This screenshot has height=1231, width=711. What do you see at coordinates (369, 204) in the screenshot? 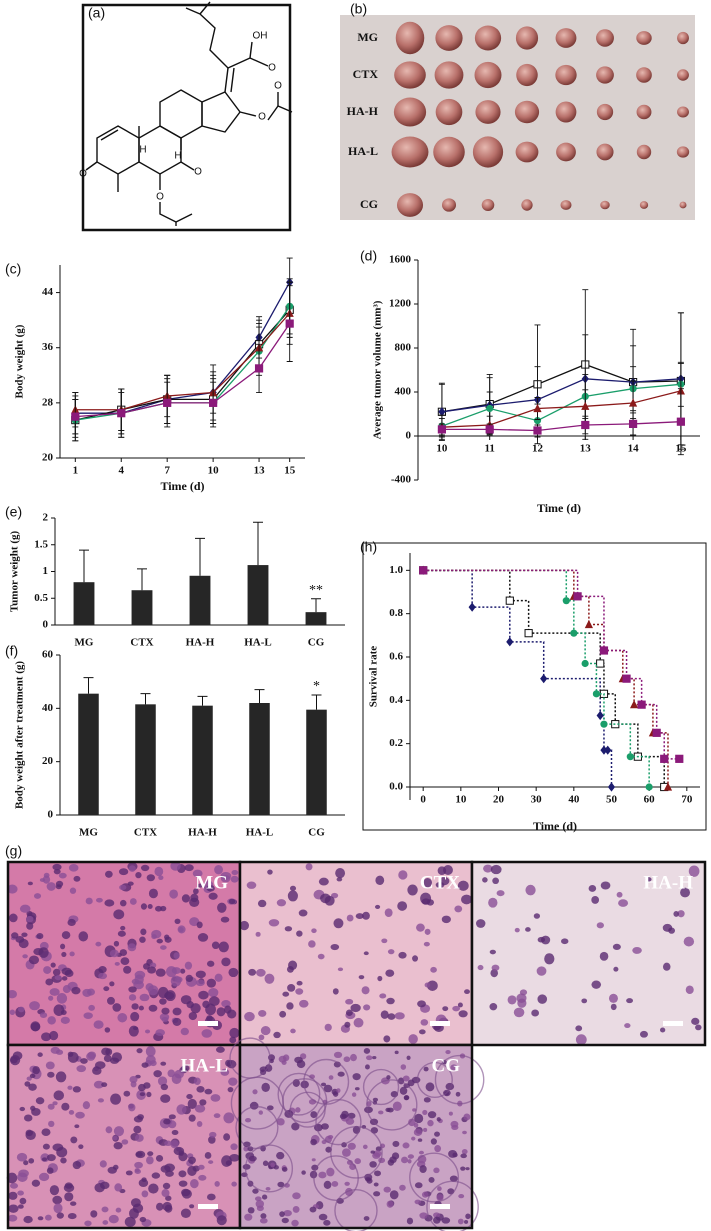
I see `photo-label: CG` at bounding box center [369, 204].